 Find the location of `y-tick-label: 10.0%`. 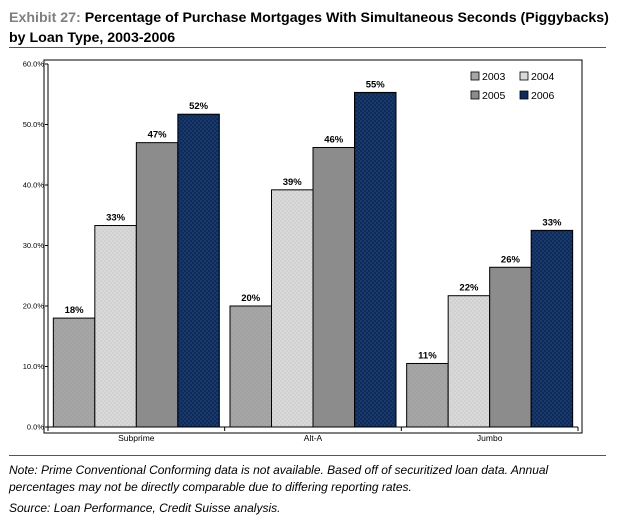

y-tick-label: 10.0% is located at coordinates (34, 366).